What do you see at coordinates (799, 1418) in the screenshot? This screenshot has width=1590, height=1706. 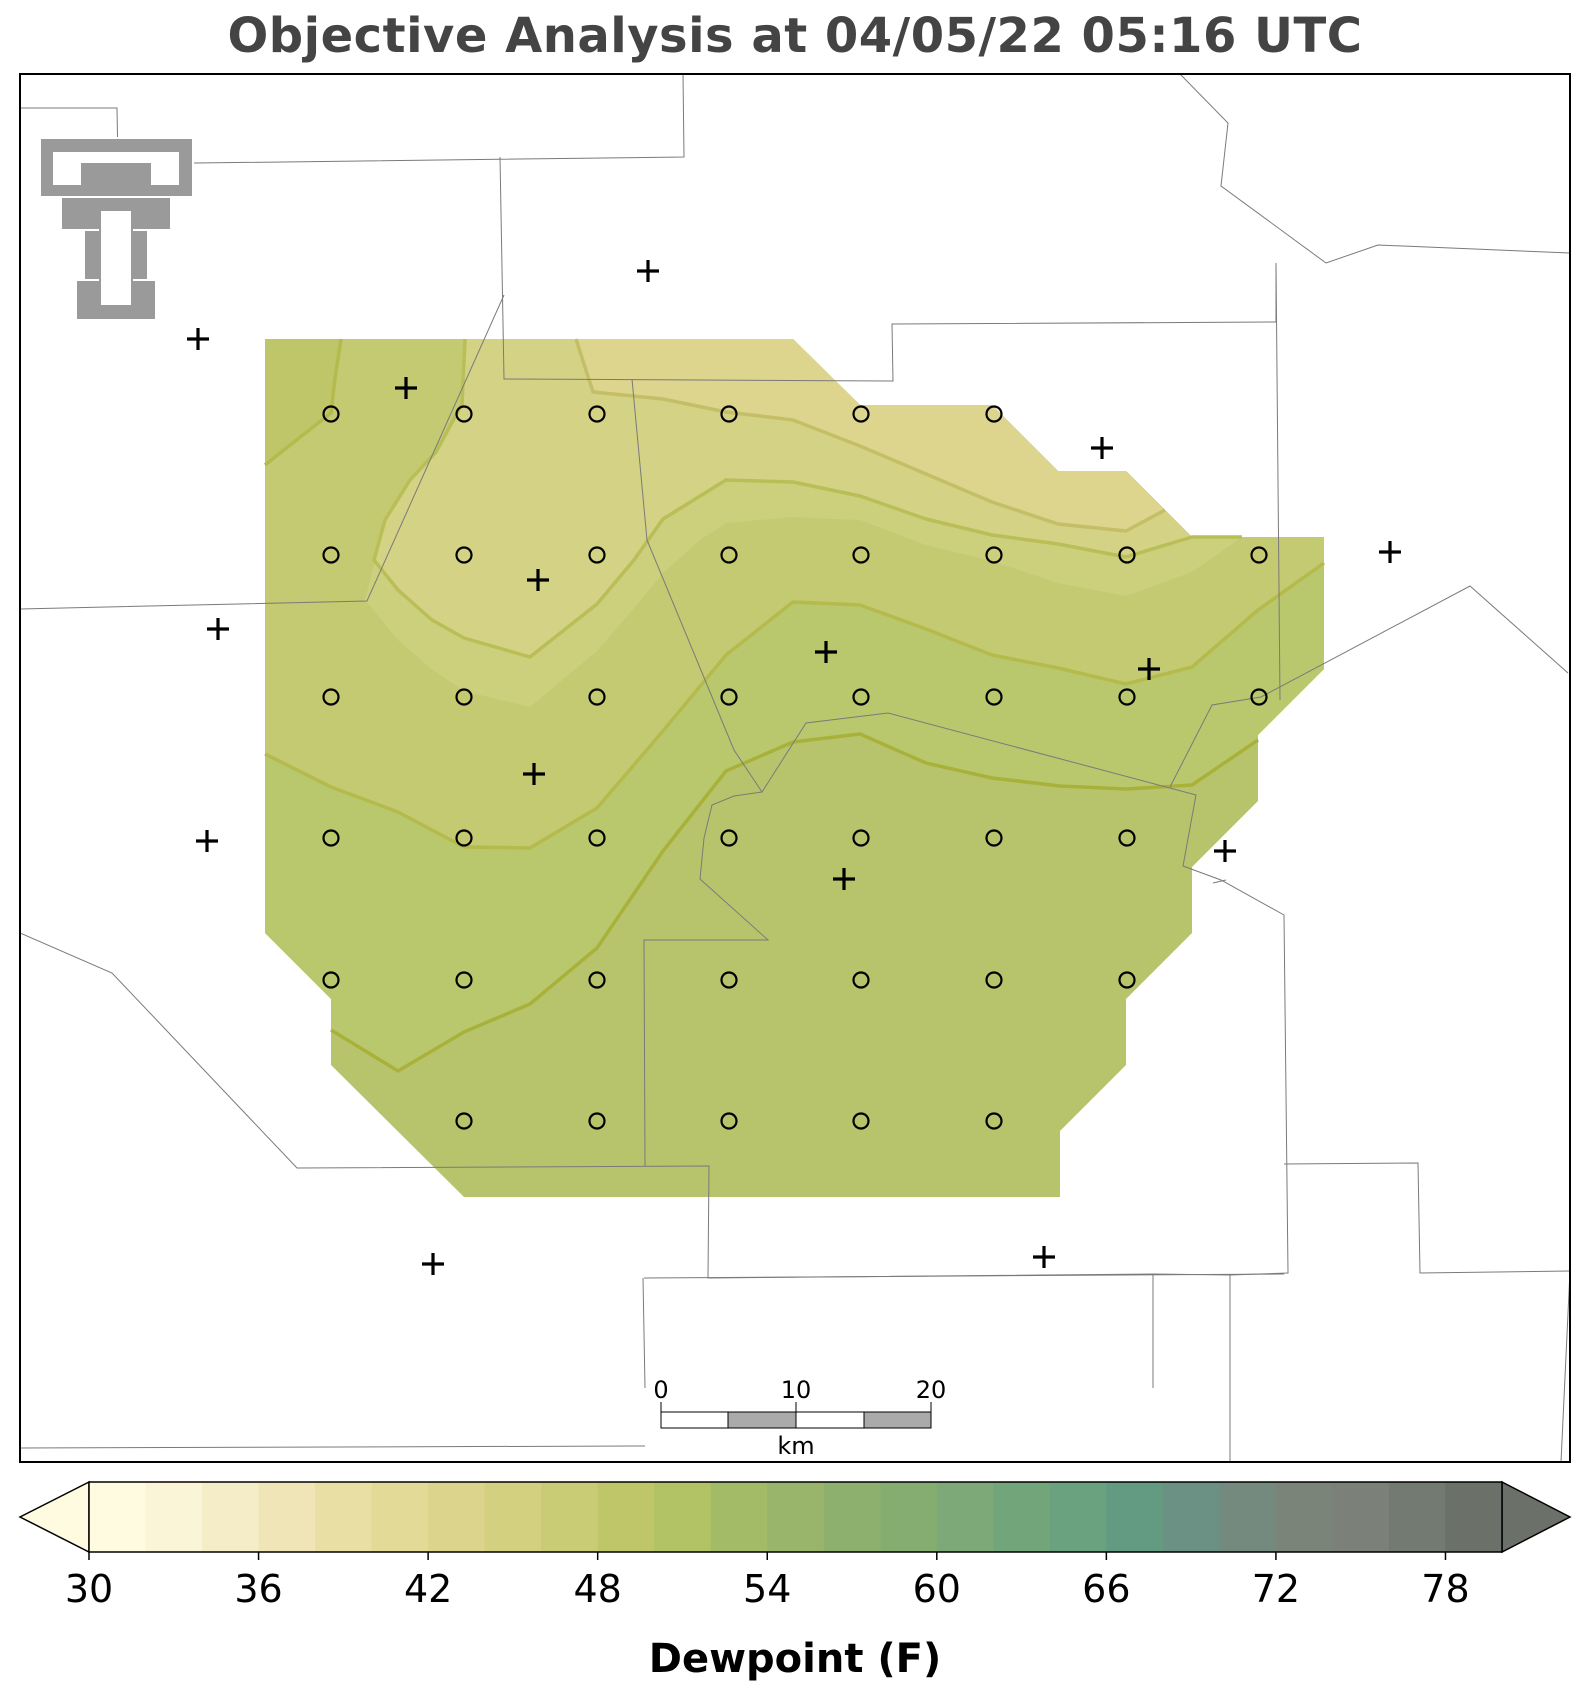 I see `scale-bar: 0 10 20 km` at bounding box center [799, 1418].